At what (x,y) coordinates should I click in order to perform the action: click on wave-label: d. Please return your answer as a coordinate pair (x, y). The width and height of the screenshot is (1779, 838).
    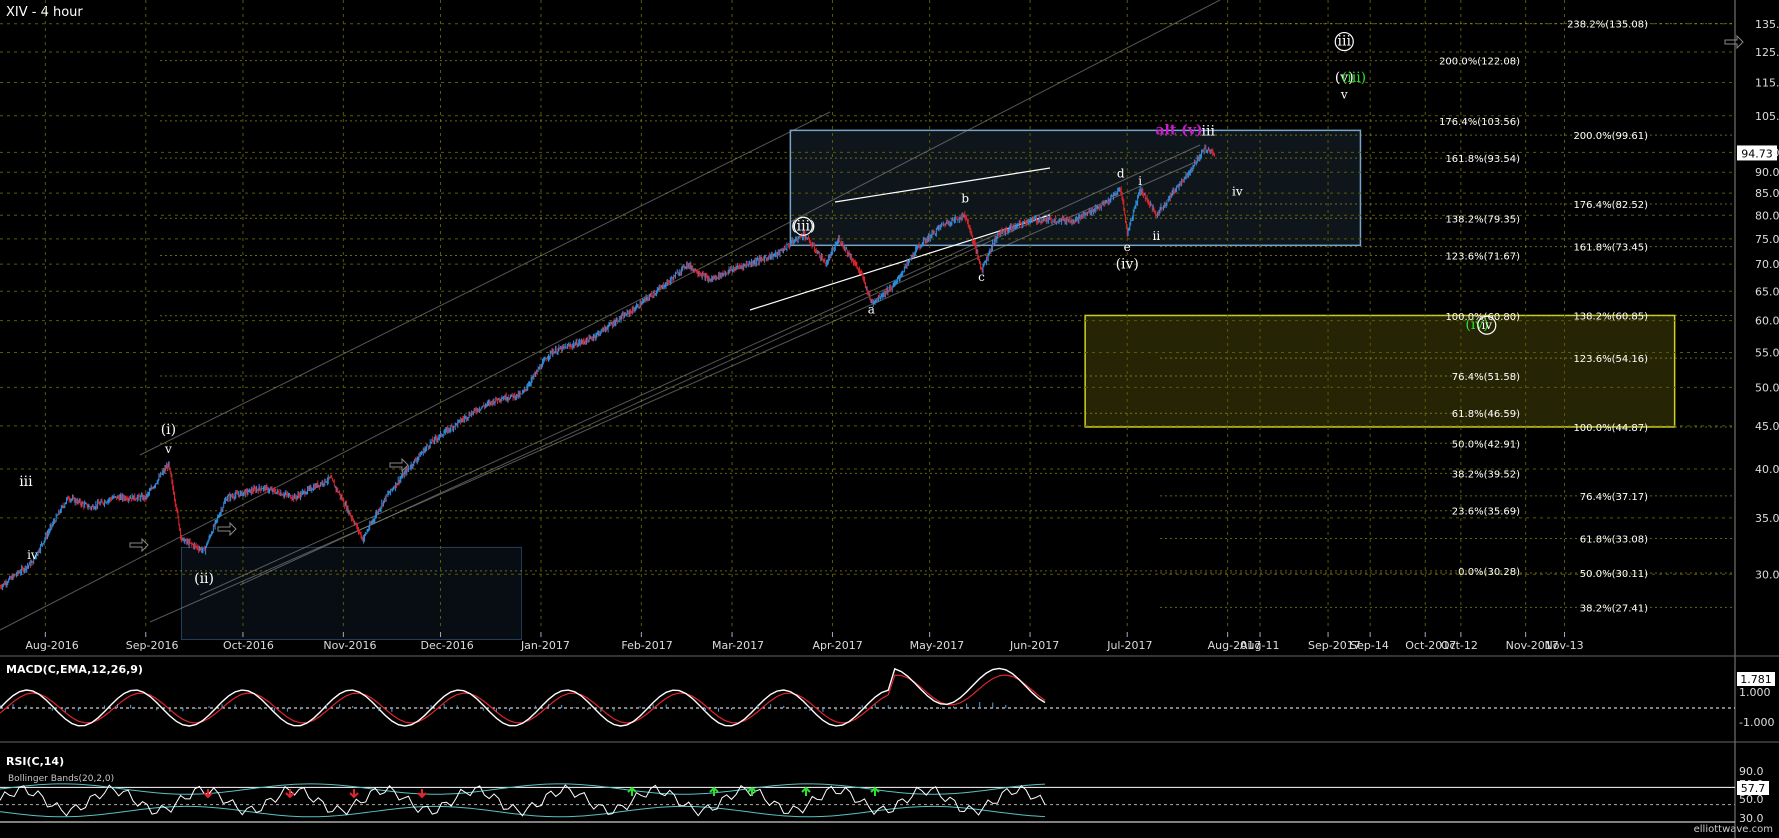
    Looking at the image, I should click on (1121, 174).